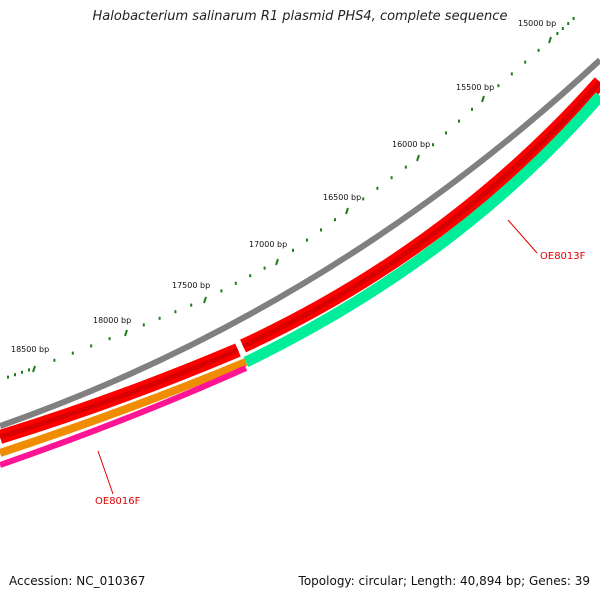 The image size is (600, 600). What do you see at coordinates (411, 144) in the screenshot?
I see `tick-label: 16000 bp` at bounding box center [411, 144].